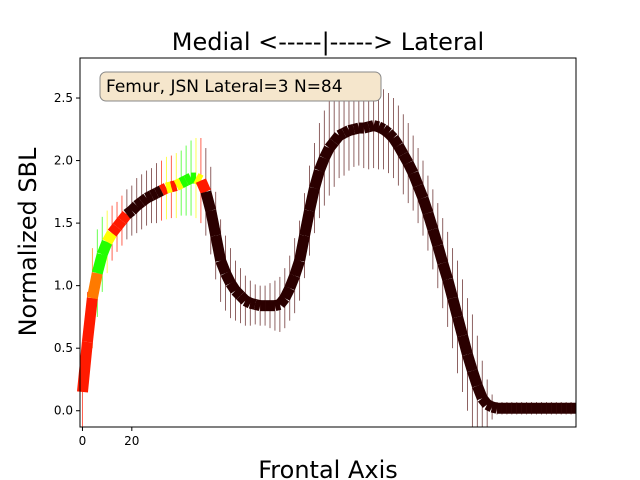 This screenshot has height=480, width=640. I want to click on chart-title: Medial <-----|-----> Lateral, so click(328, 42).